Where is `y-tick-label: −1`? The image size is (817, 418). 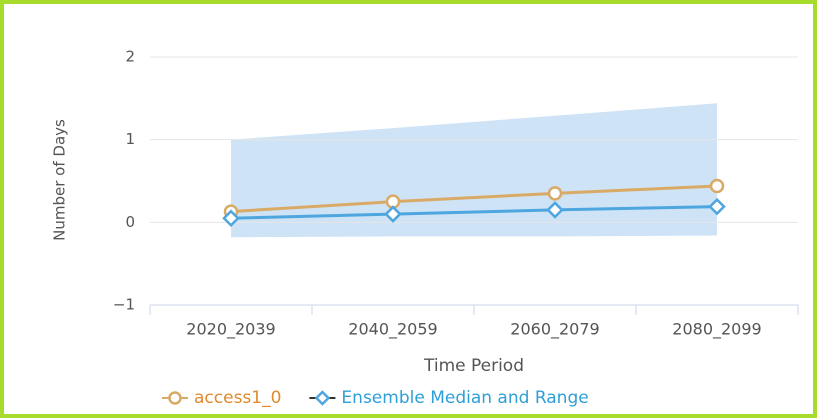 y-tick-label: −1 is located at coordinates (124, 305).